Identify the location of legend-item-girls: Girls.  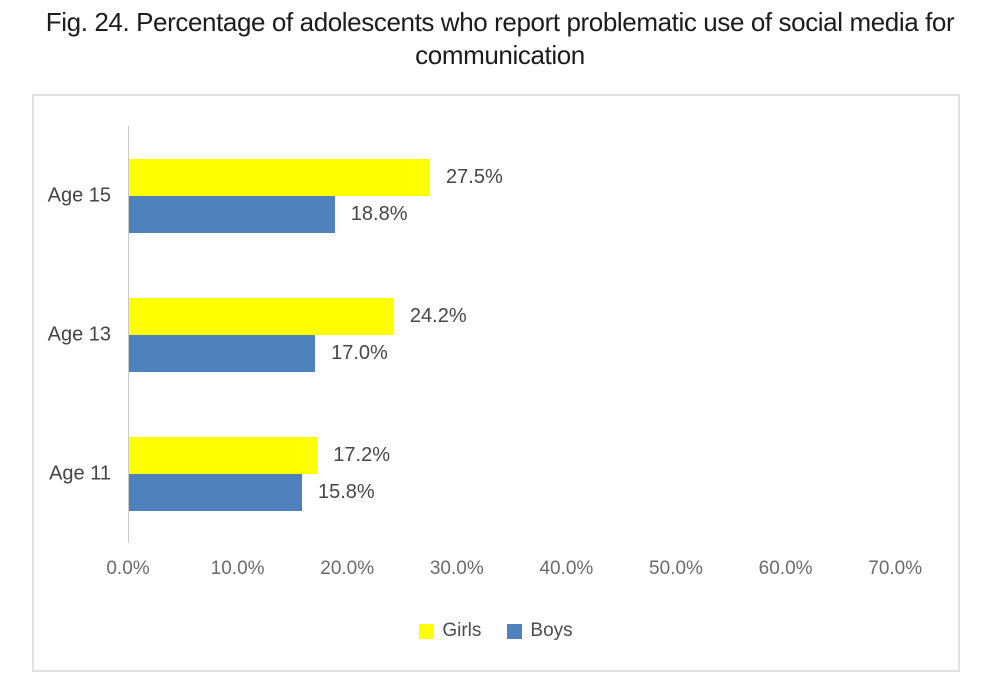
(450, 631).